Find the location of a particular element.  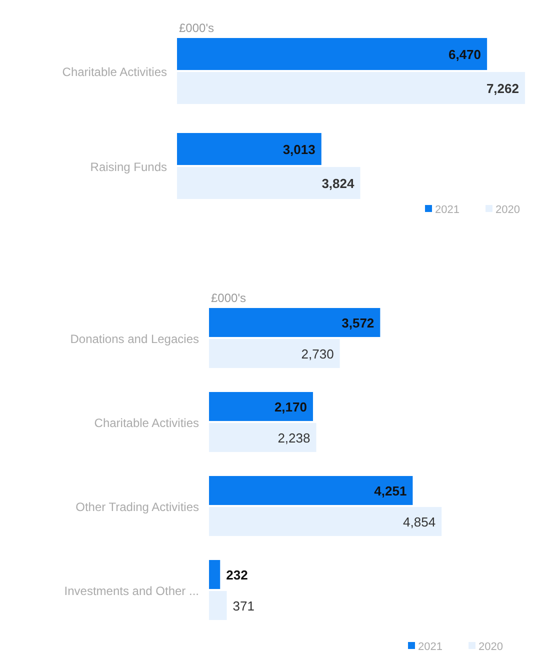

y-tick-label: Other Trading Activities is located at coordinates (137, 507).